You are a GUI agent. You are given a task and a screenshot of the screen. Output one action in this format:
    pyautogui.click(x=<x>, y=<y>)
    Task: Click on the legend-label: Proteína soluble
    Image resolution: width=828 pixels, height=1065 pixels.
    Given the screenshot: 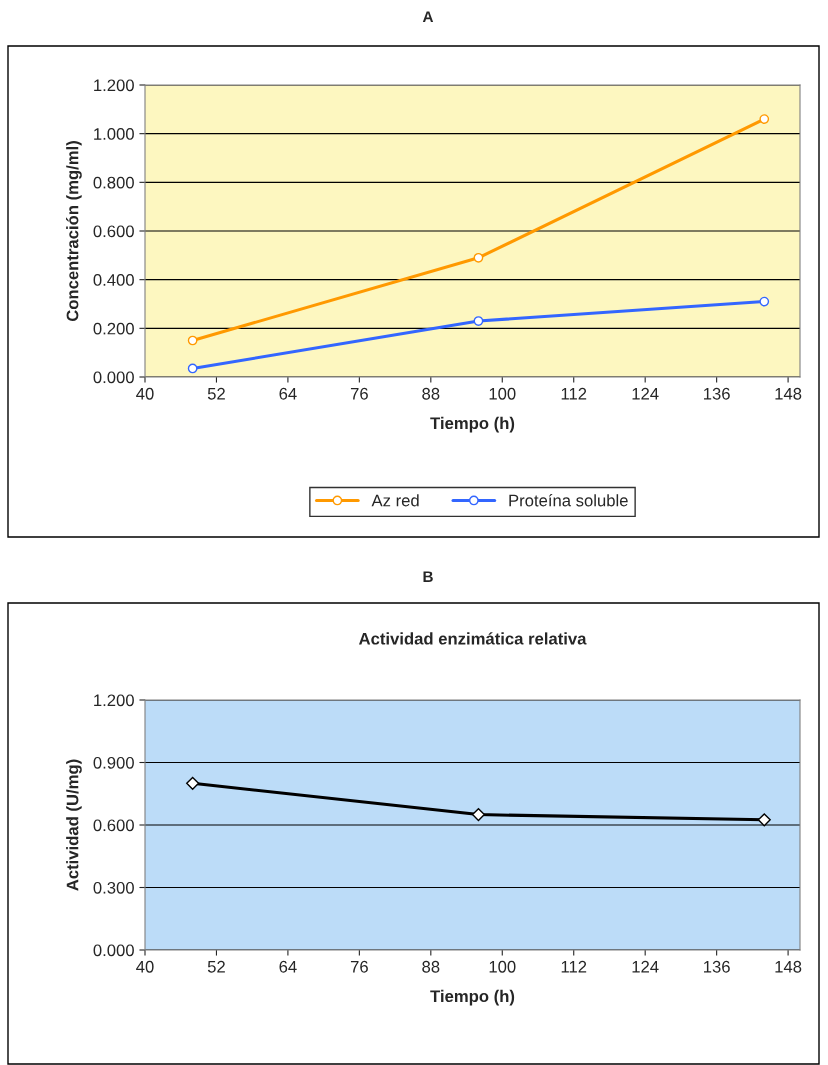 What is the action you would take?
    pyautogui.click(x=568, y=500)
    